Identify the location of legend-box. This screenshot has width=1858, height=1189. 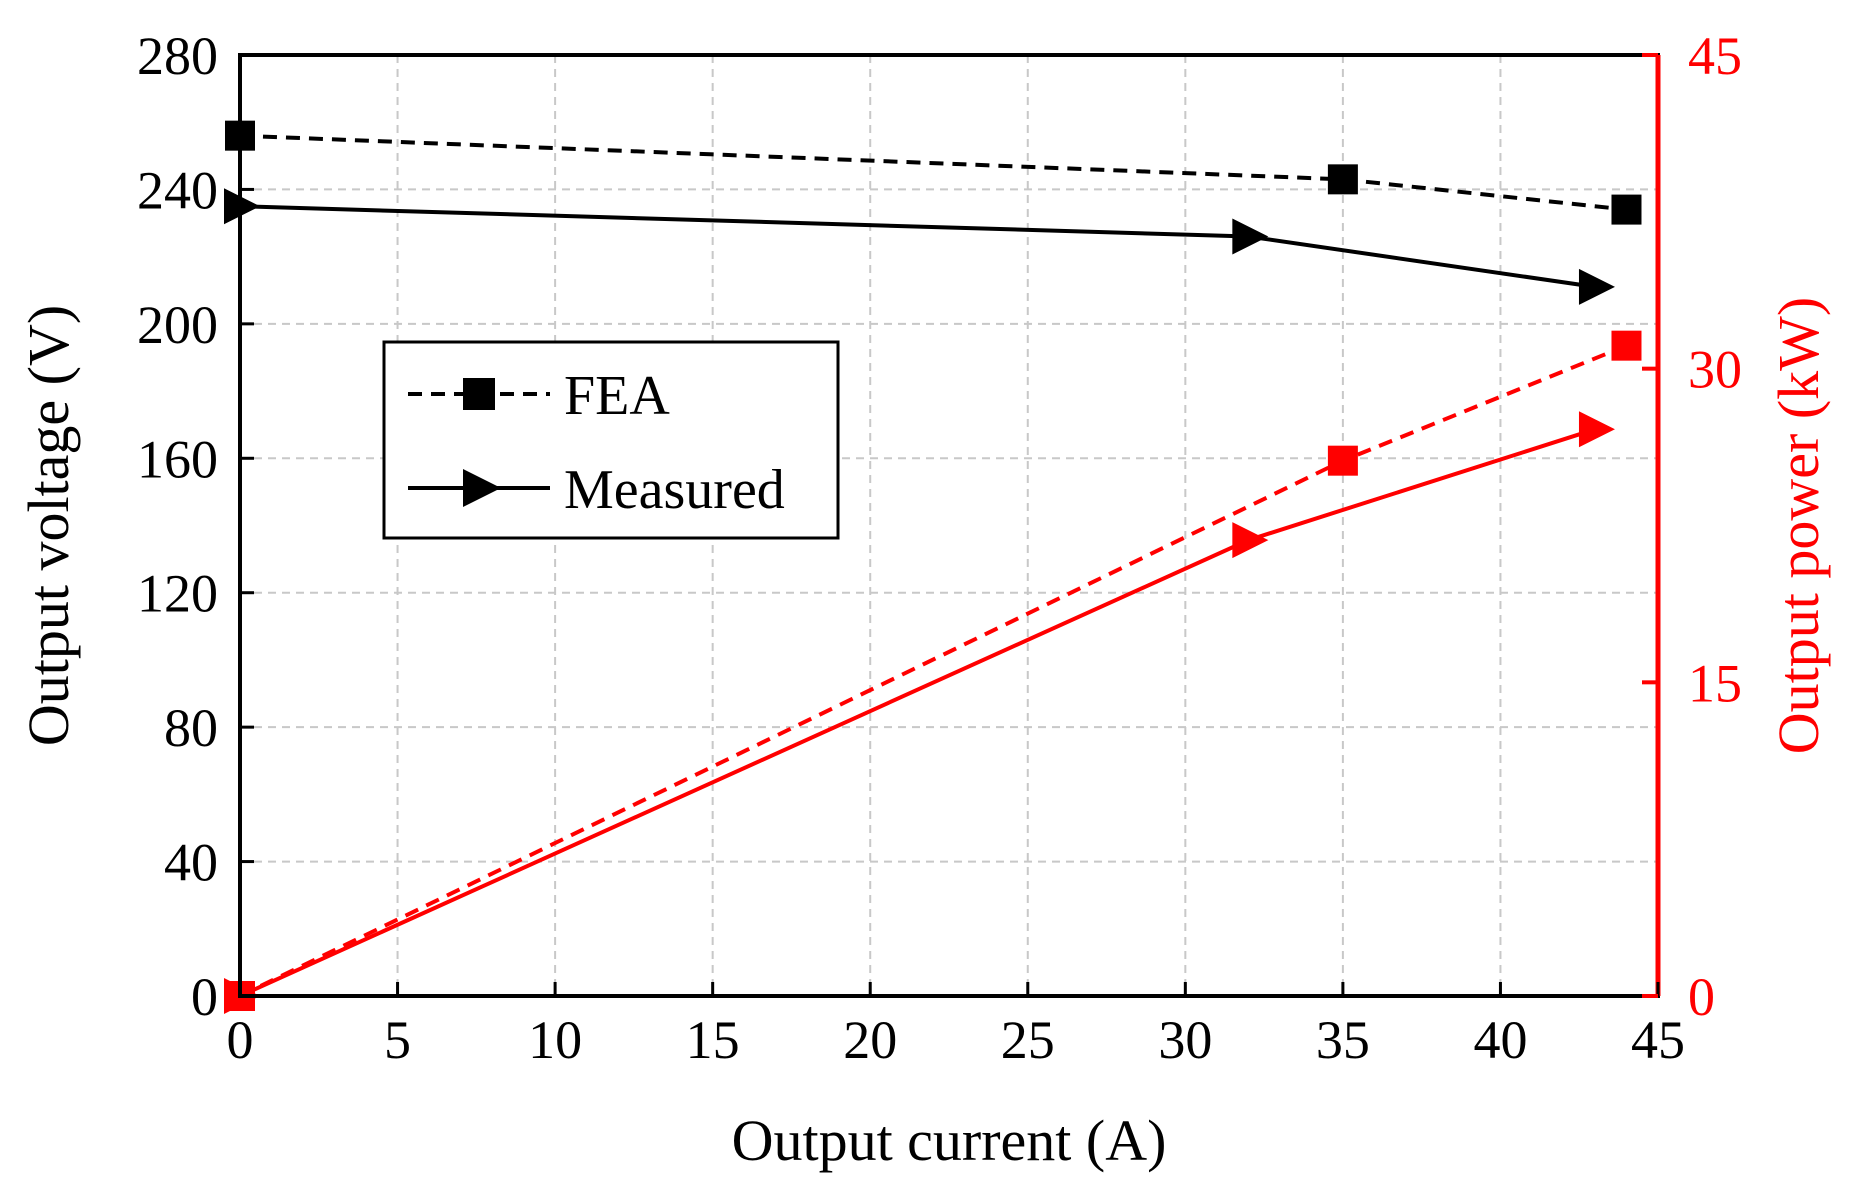
(611, 440).